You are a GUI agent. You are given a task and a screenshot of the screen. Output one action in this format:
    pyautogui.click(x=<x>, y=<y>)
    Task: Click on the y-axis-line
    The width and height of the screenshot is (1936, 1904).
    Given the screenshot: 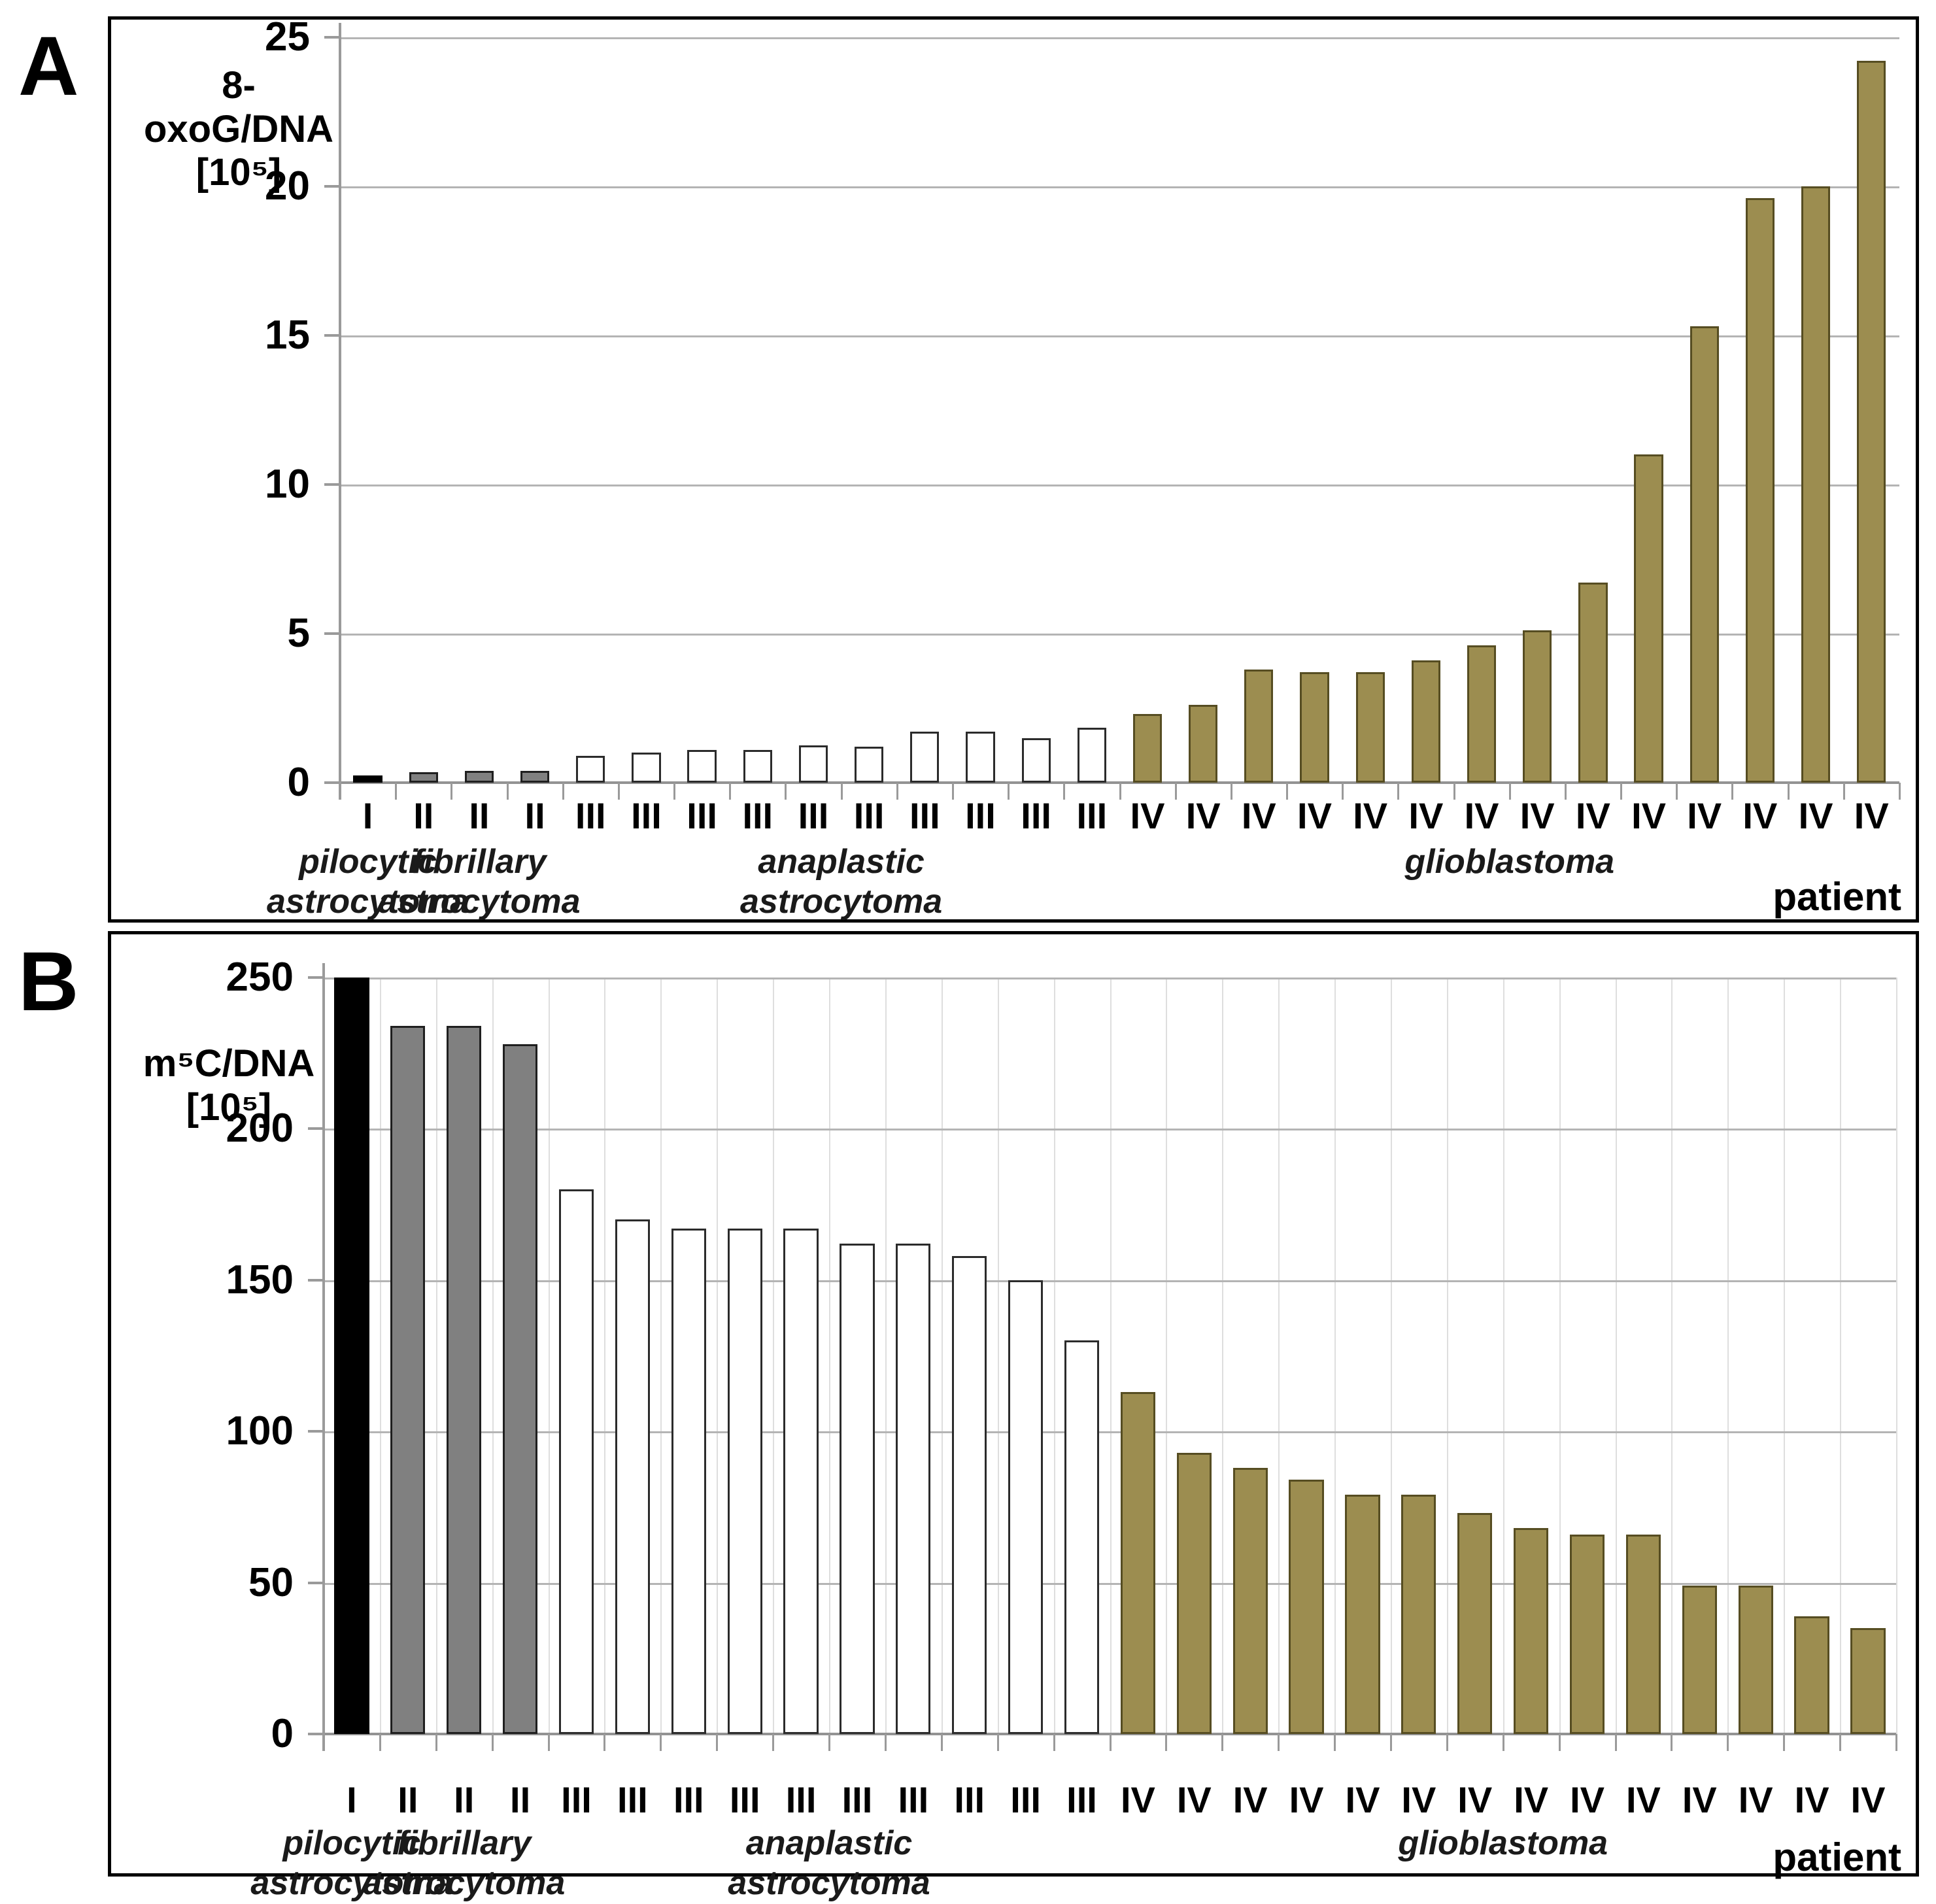 What is the action you would take?
    pyautogui.click(x=340, y=411)
    